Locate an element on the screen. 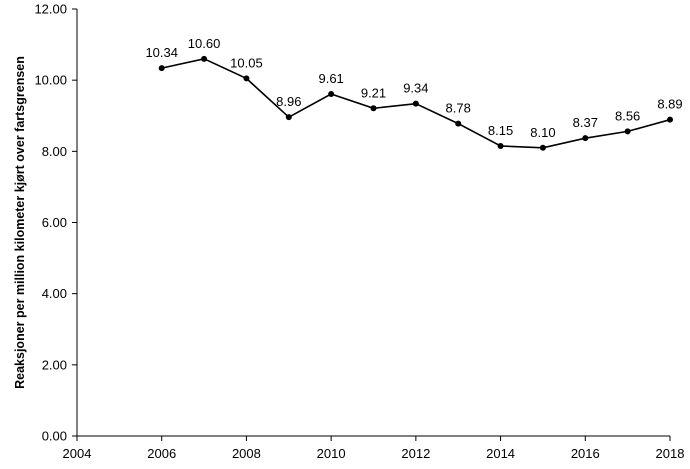 Image resolution: width=690 pixels, height=469 pixels. data-label: 9.34 is located at coordinates (415, 88).